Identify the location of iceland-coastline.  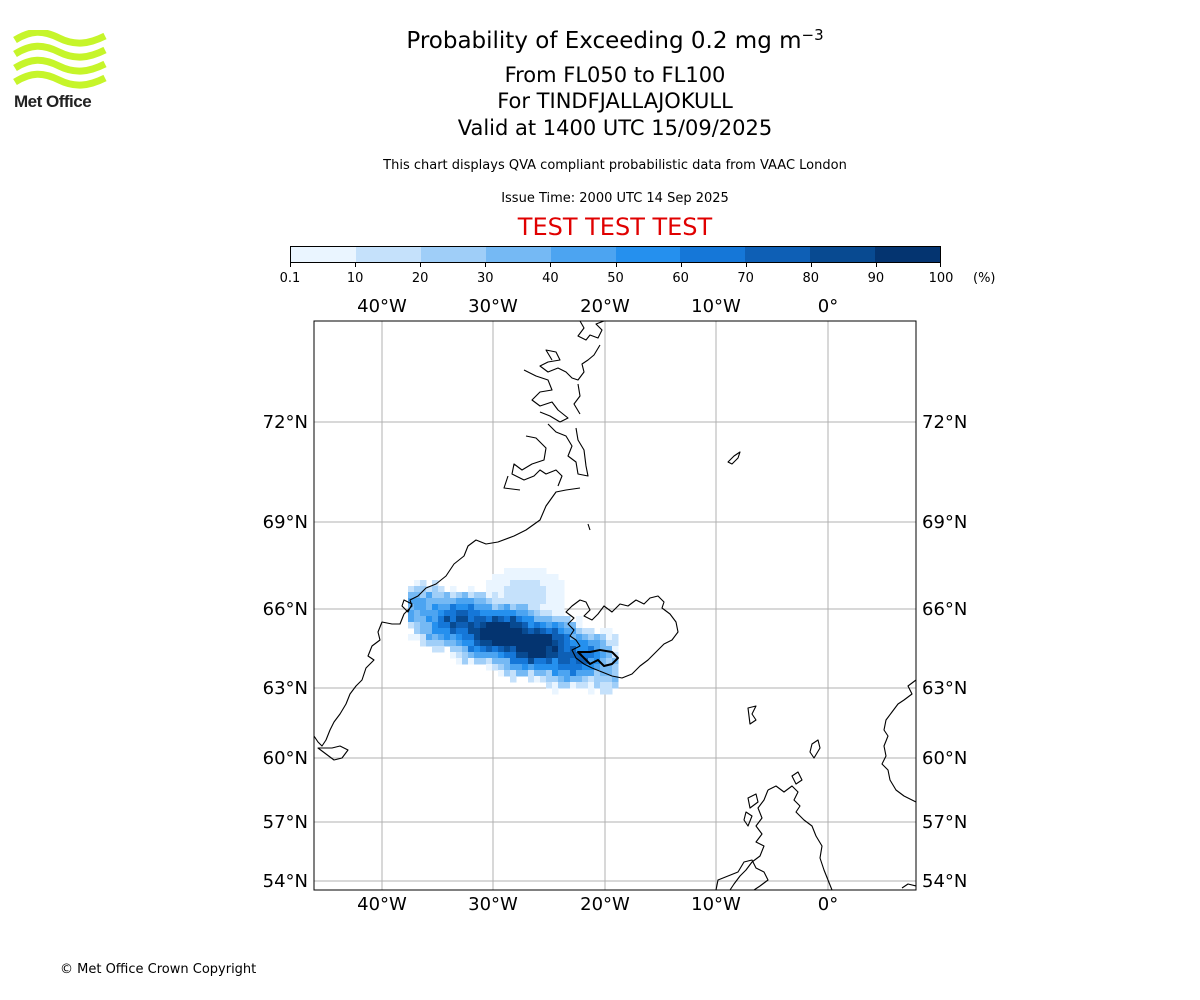
(622, 637).